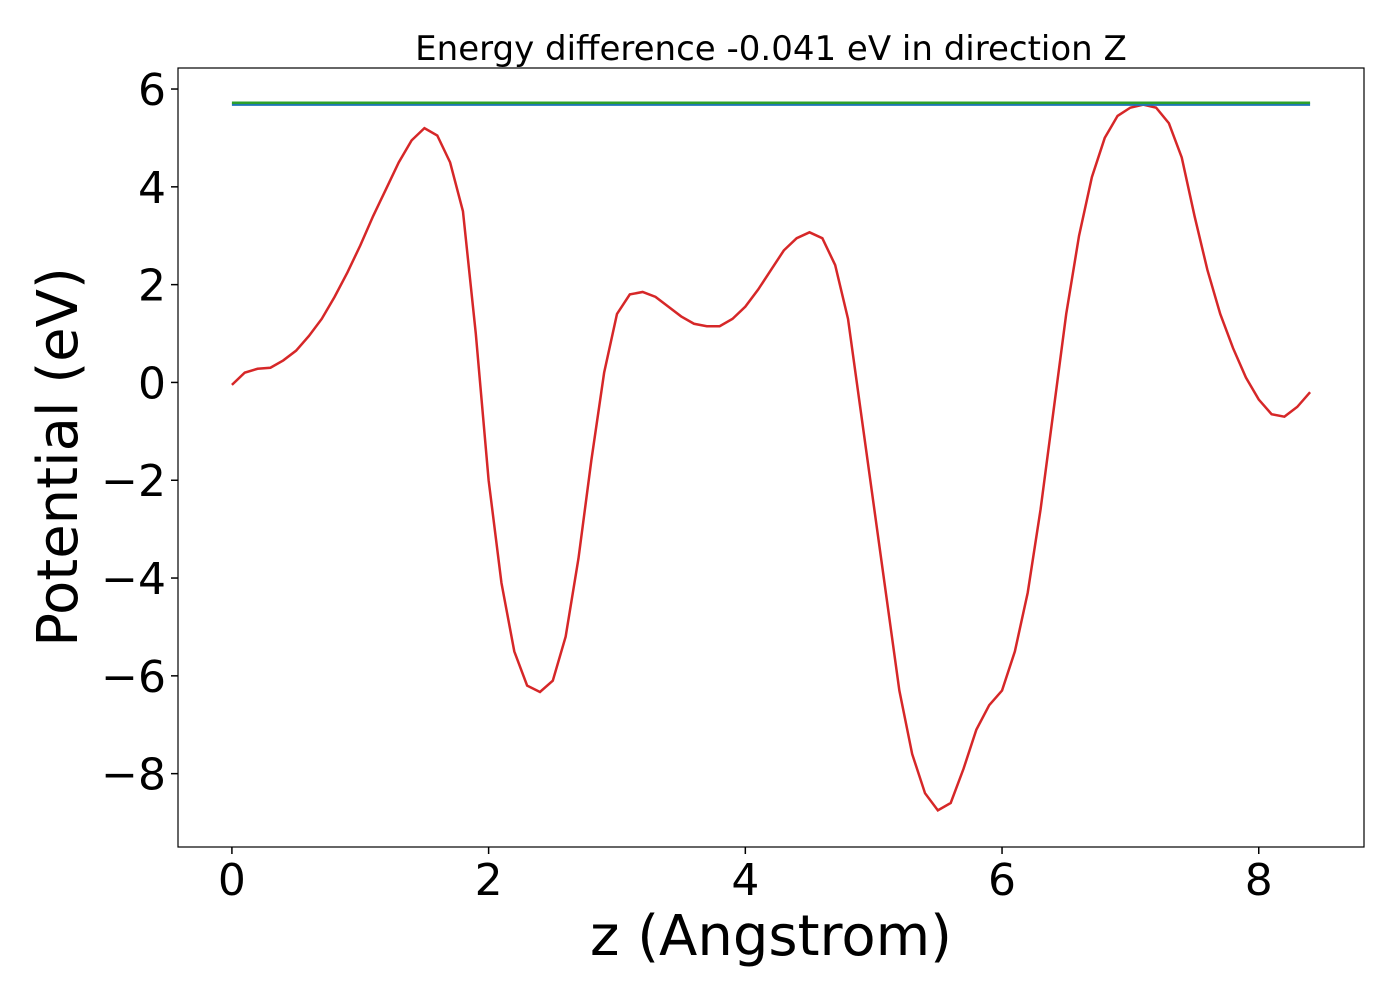 Image resolution: width=1400 pixels, height=1004 pixels. Describe the element at coordinates (133, 481) in the screenshot. I see `y-tick-label: −2` at that location.